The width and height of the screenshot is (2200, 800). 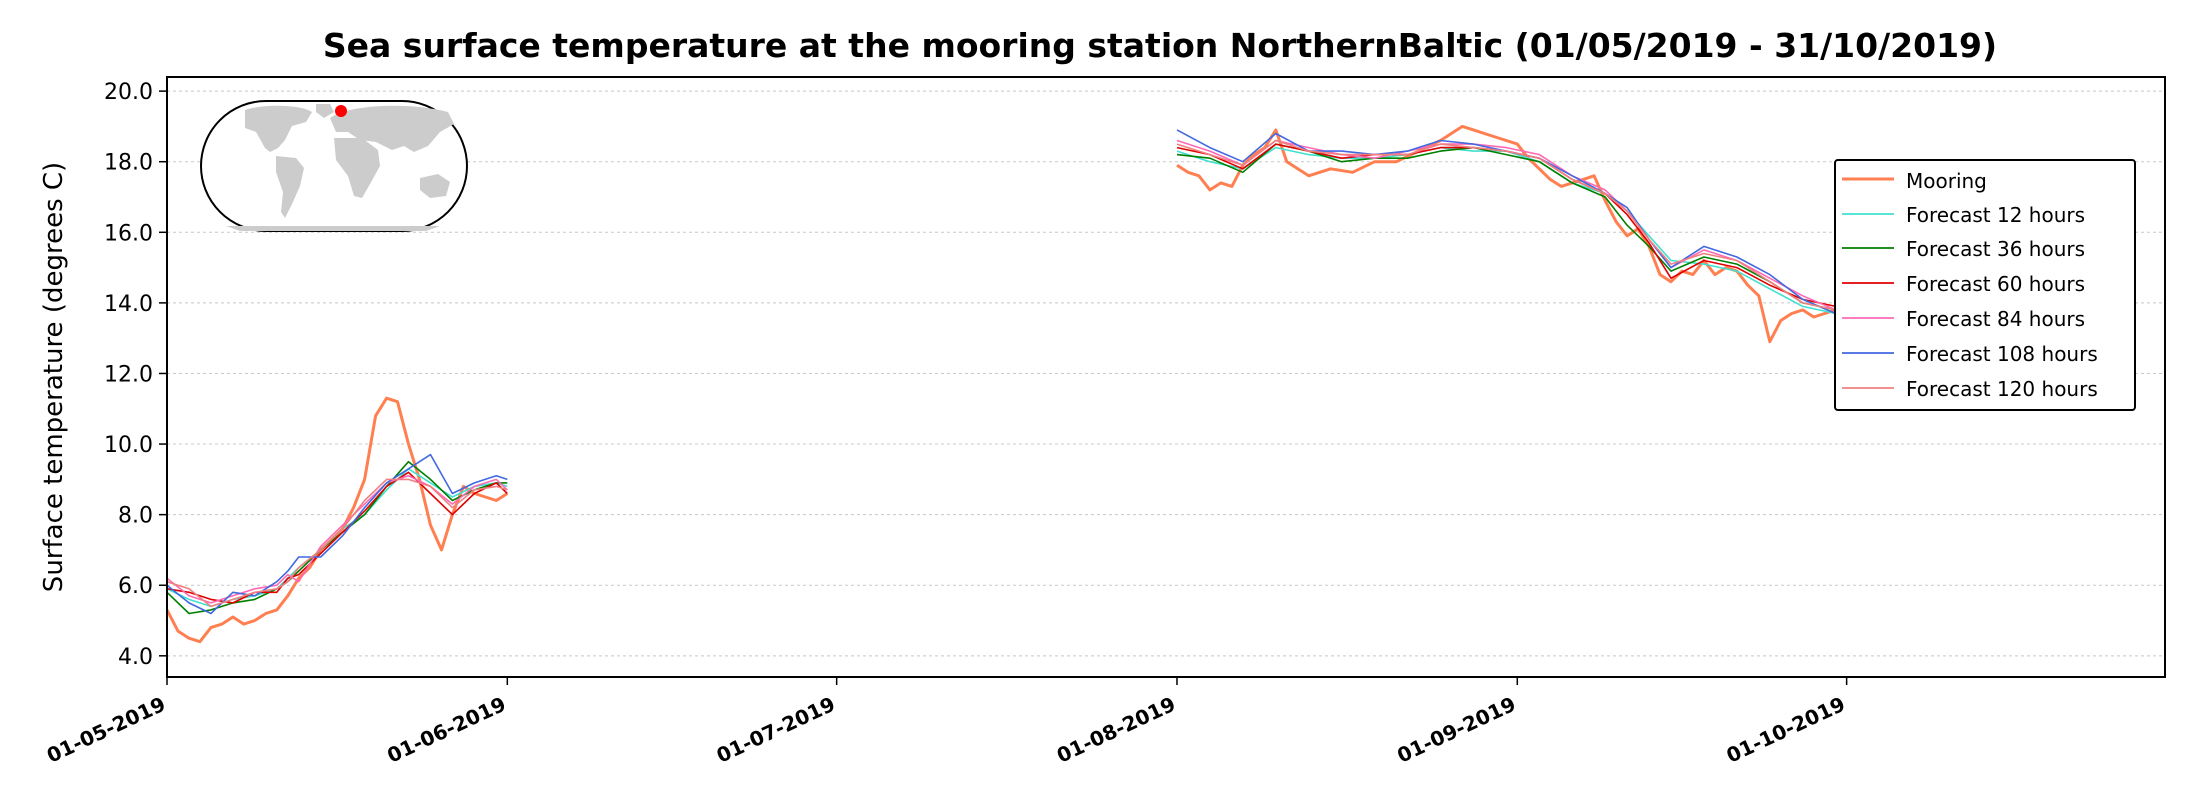 I want to click on world-map-inset, so click(x=334, y=166).